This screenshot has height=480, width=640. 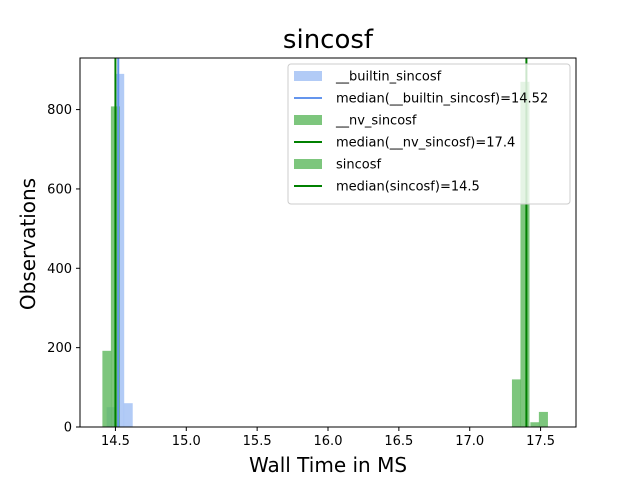 I want to click on x-tick-label-3: 16.0, so click(x=328, y=441).